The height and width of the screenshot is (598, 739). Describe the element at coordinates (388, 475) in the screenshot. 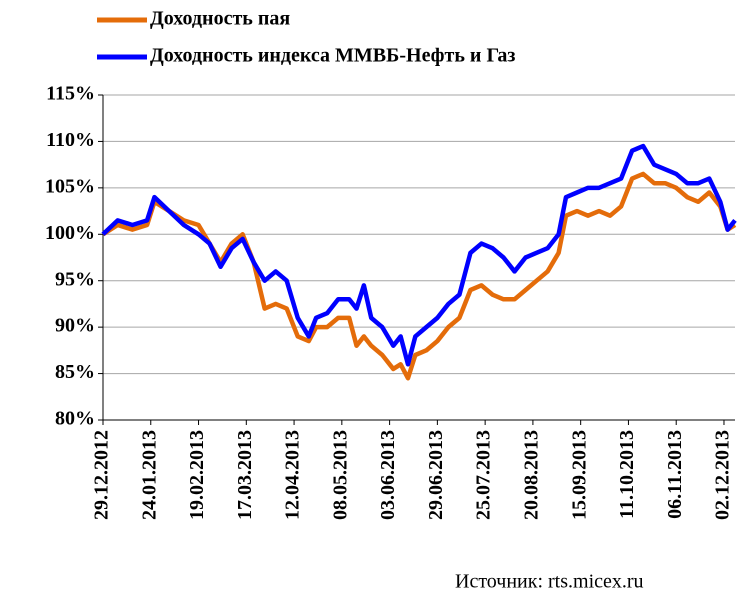

I see `x-tick-label: 03.06.2013` at that location.